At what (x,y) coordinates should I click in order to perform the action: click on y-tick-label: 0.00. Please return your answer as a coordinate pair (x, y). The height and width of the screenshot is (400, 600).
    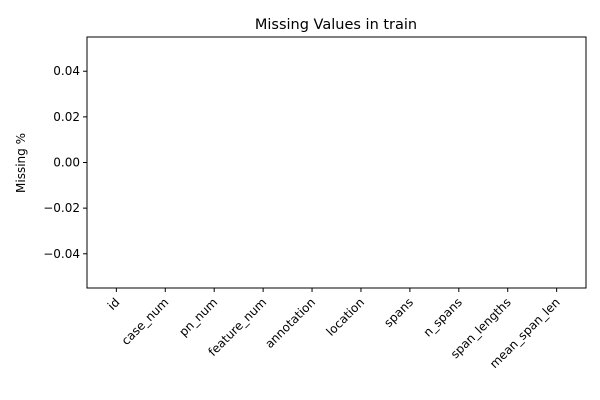
    Looking at the image, I should click on (66, 163).